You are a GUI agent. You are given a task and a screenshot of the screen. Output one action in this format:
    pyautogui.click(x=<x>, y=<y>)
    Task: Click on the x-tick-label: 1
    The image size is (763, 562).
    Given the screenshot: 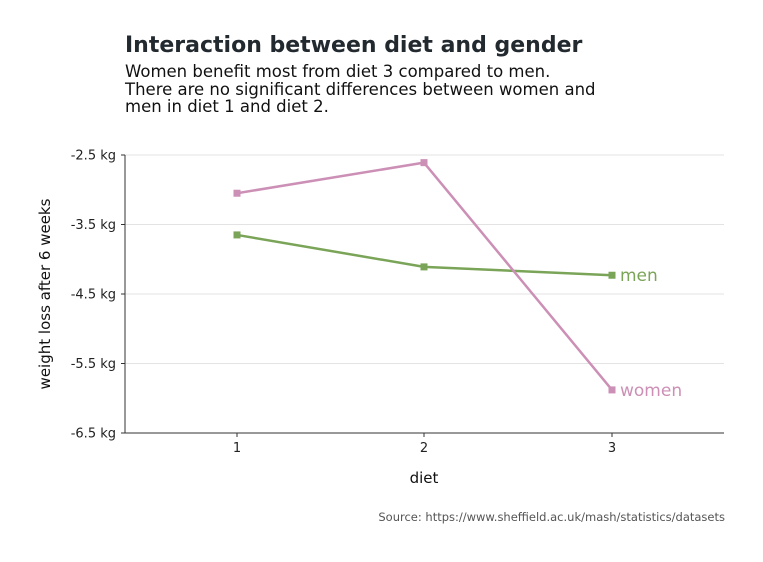 What is the action you would take?
    pyautogui.click(x=237, y=448)
    